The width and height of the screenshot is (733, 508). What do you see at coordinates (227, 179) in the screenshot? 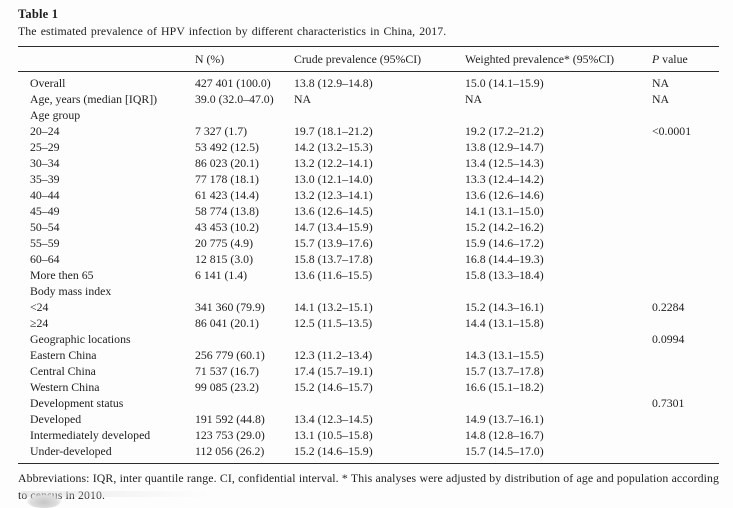
I see `cell-n: 77 178 (18.1)` at bounding box center [227, 179].